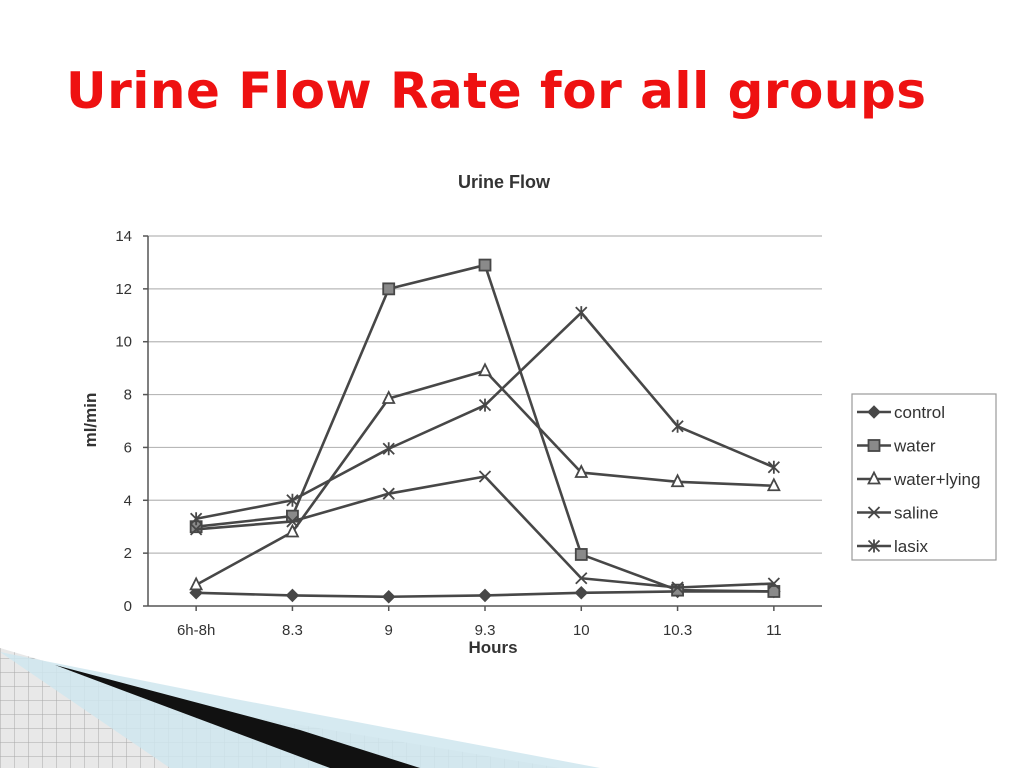  What do you see at coordinates (581, 630) in the screenshot?
I see `x-tick-label: 10` at bounding box center [581, 630].